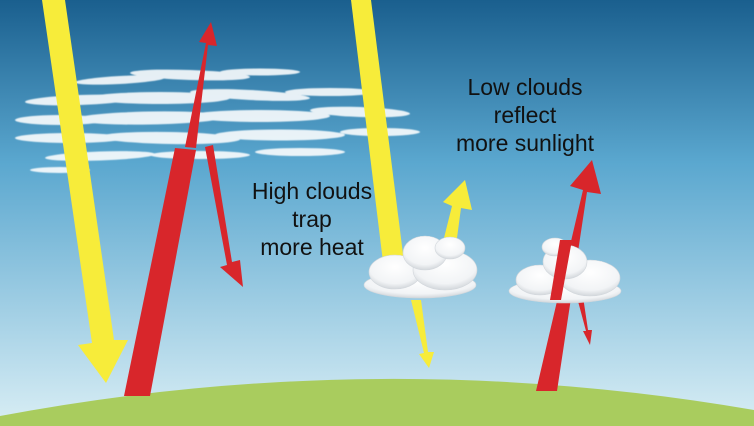 This screenshot has width=754, height=426. What do you see at coordinates (525, 87) in the screenshot?
I see `low-clouds-line-1: Low clouds` at bounding box center [525, 87].